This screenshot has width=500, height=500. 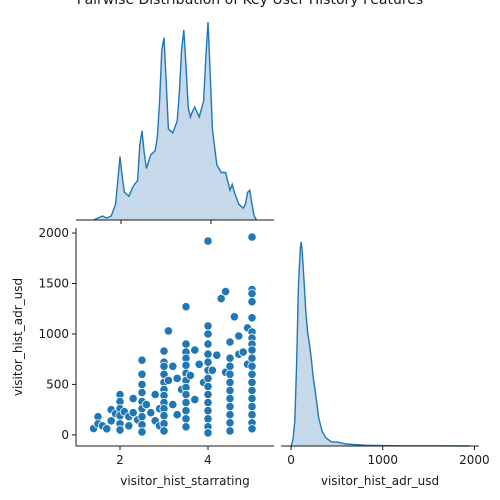 I want to click on x-axis-label-adr: visitor_hist_adr_usd, so click(x=380, y=481).